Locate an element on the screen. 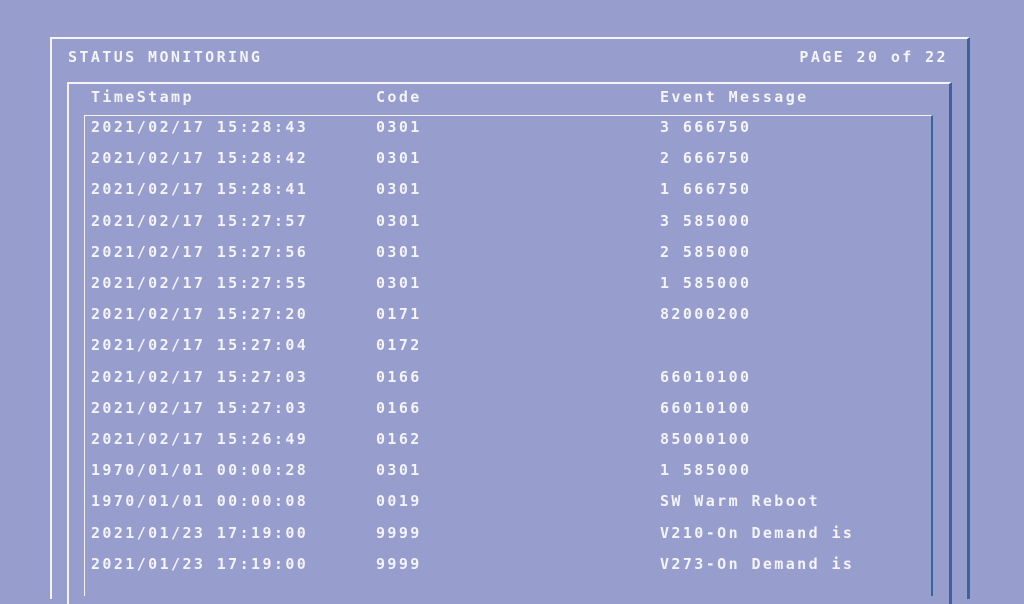 The height and width of the screenshot is (604, 1024). cell-timestamp: 1970/01/01 00:00:28 is located at coordinates (200, 470).